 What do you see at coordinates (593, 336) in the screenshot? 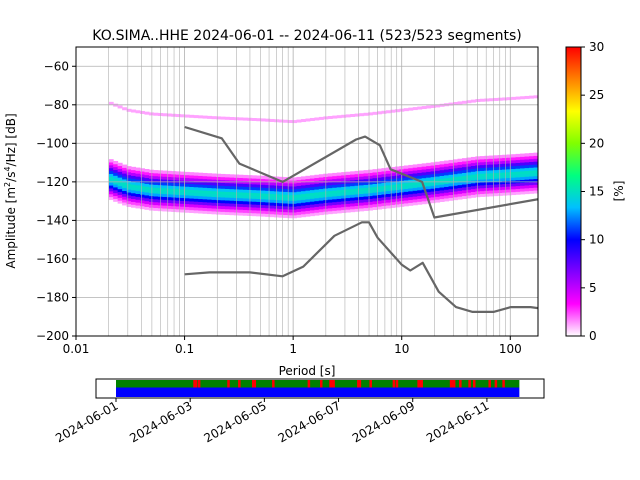
I see `colorbar-tick-label: 0` at bounding box center [593, 336].